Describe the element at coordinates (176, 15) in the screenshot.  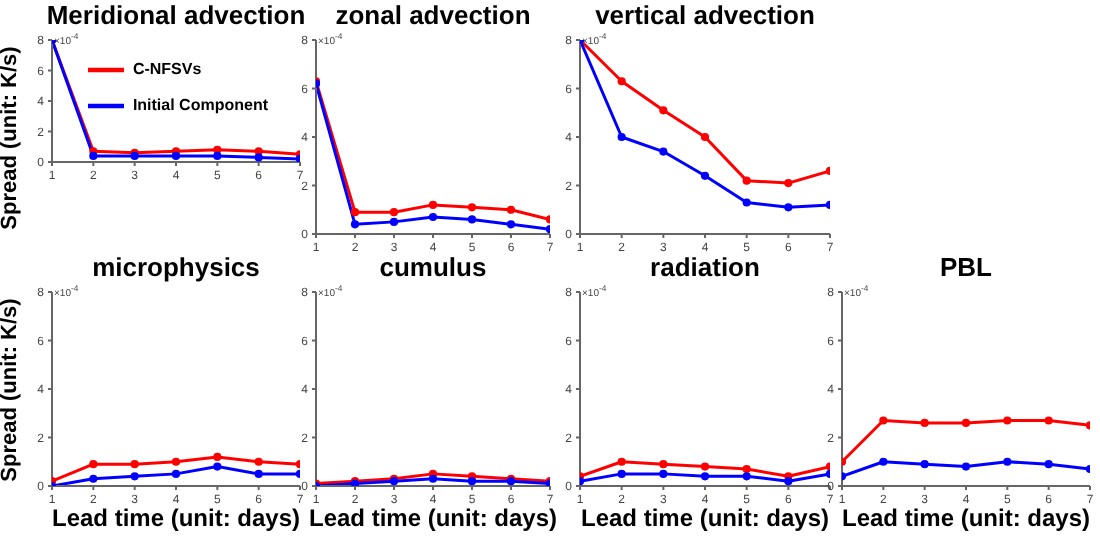
I see `chart-title: Meridional advection` at that location.